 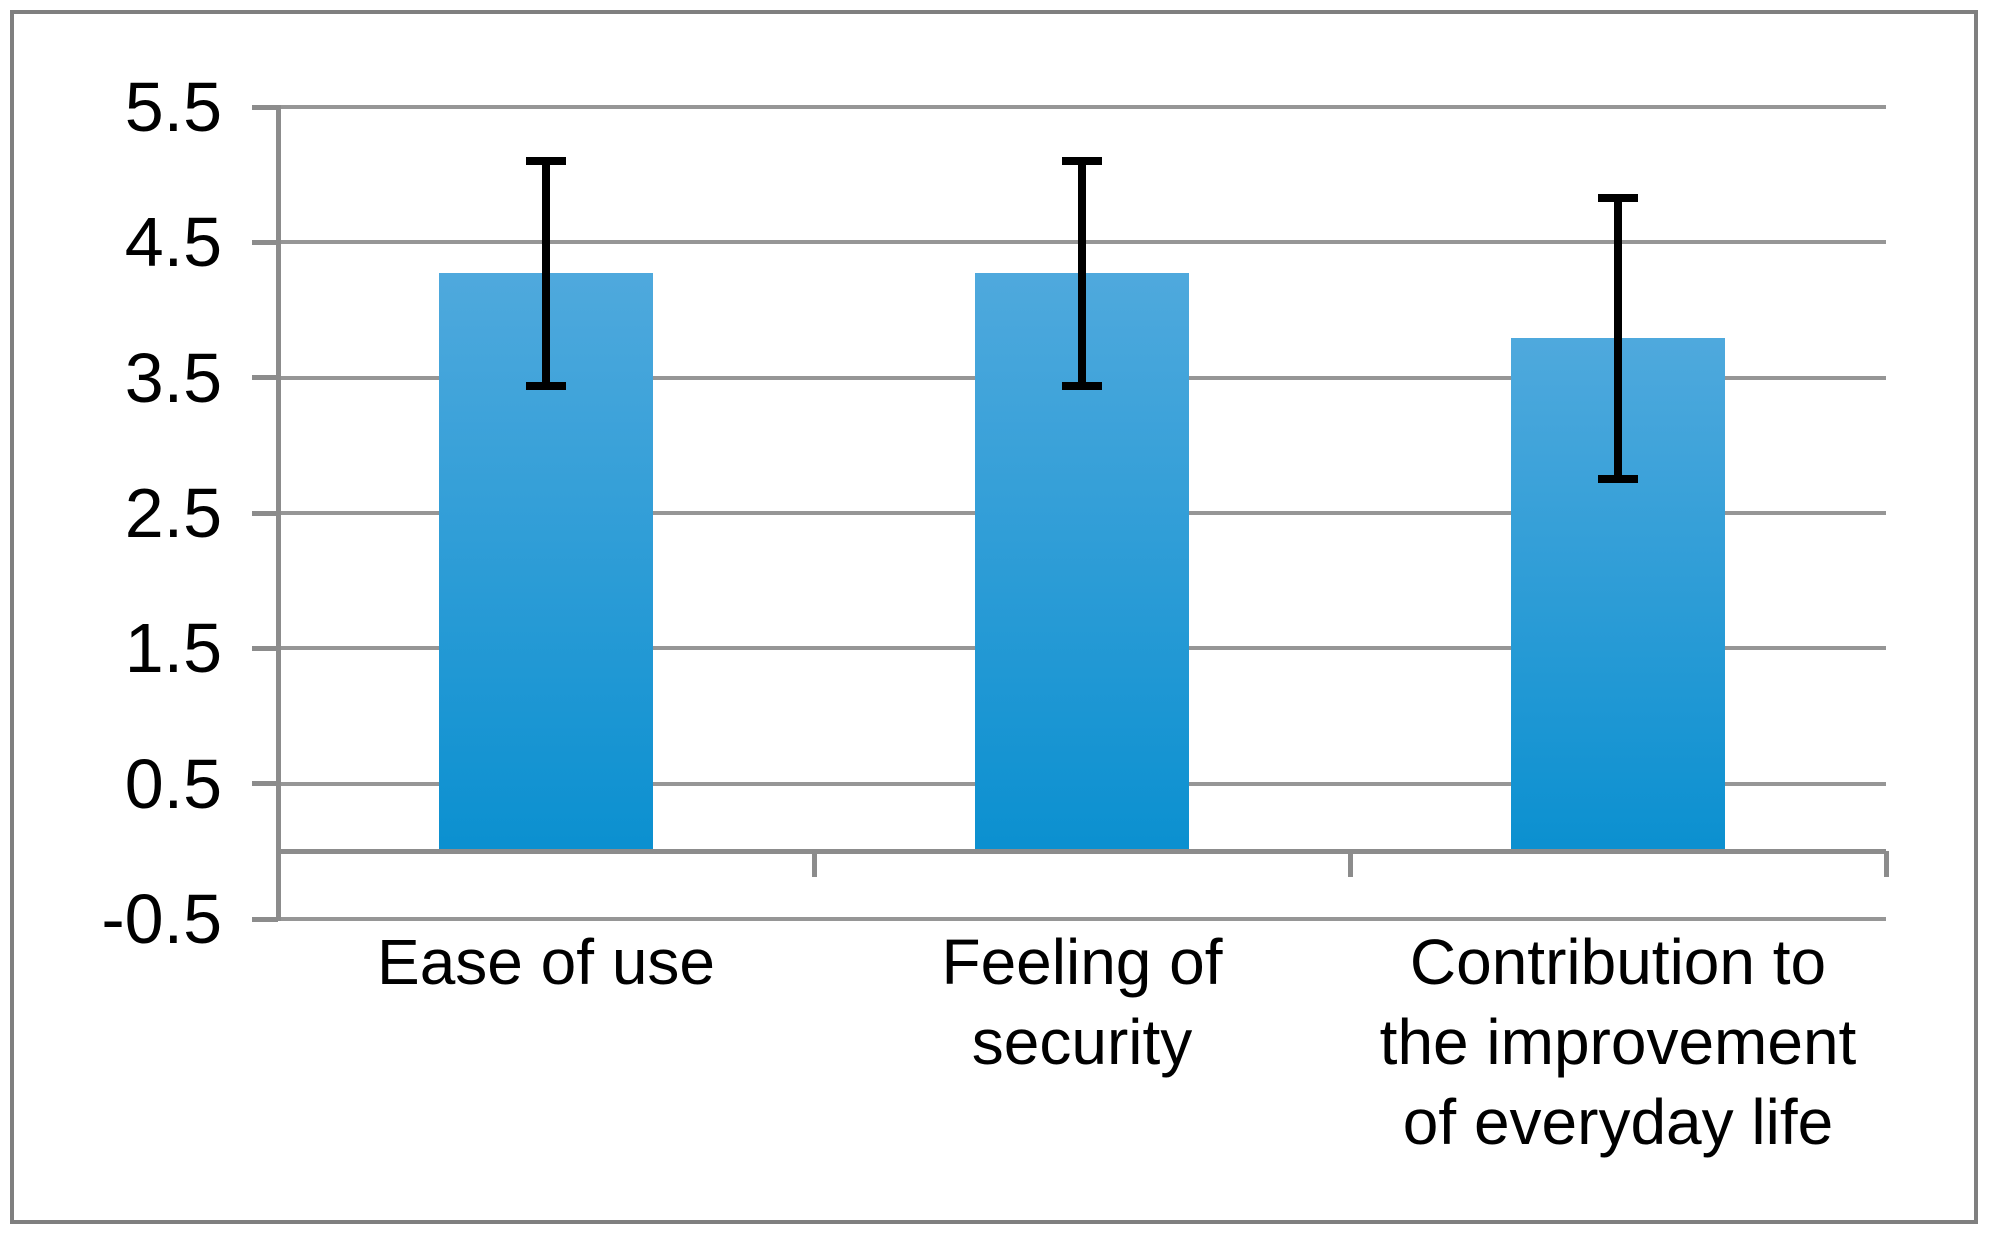 What do you see at coordinates (161, 919) in the screenshot?
I see `y-tick-label: -0.5` at bounding box center [161, 919].